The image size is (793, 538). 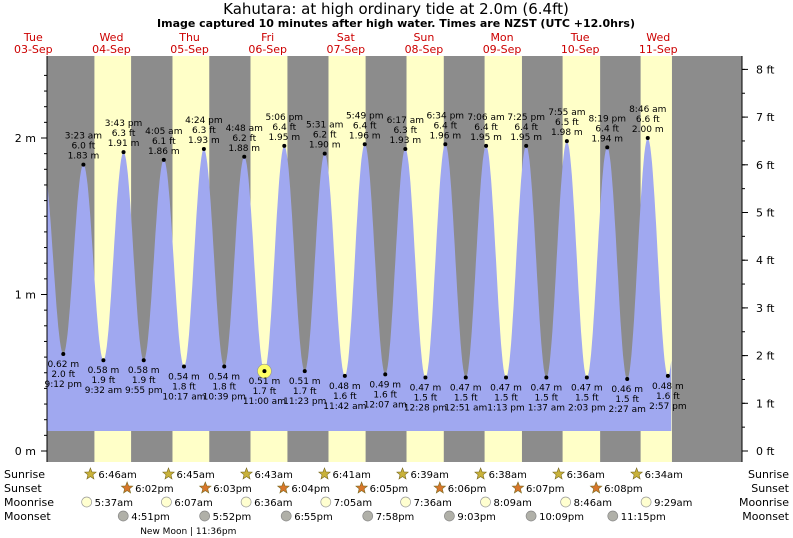 I want to click on high-tide-feet: 6.6 ft, so click(x=648, y=120).